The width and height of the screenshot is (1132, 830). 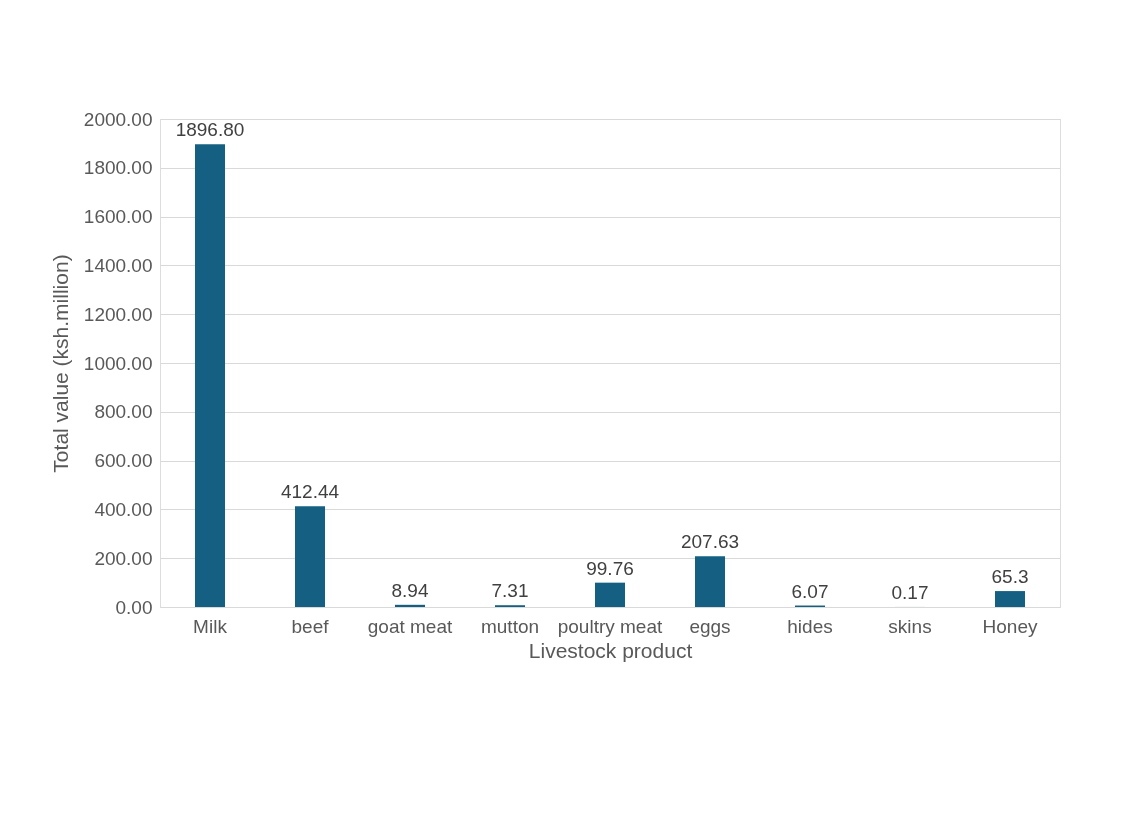 What do you see at coordinates (610, 626) in the screenshot?
I see `x-tick-label: poultry meat` at bounding box center [610, 626].